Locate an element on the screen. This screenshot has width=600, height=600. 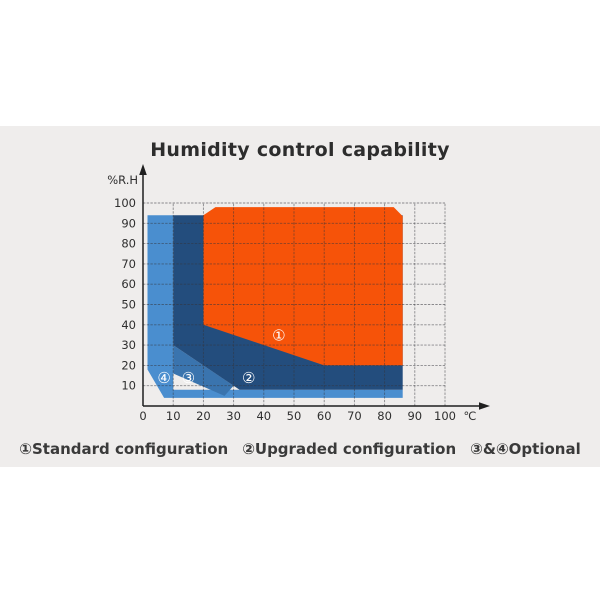
legend-item-optional: ③&④ Optional is located at coordinates (525, 449).